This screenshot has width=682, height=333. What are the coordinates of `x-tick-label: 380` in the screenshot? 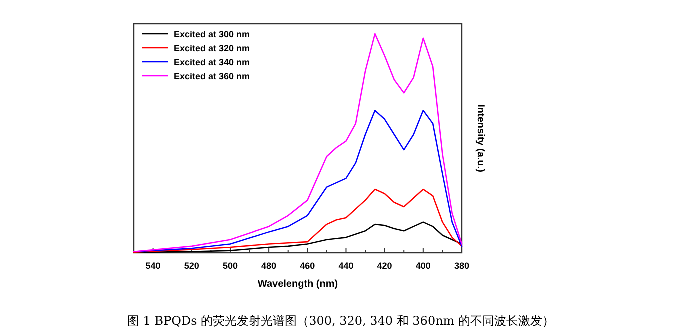 It's located at (462, 266).